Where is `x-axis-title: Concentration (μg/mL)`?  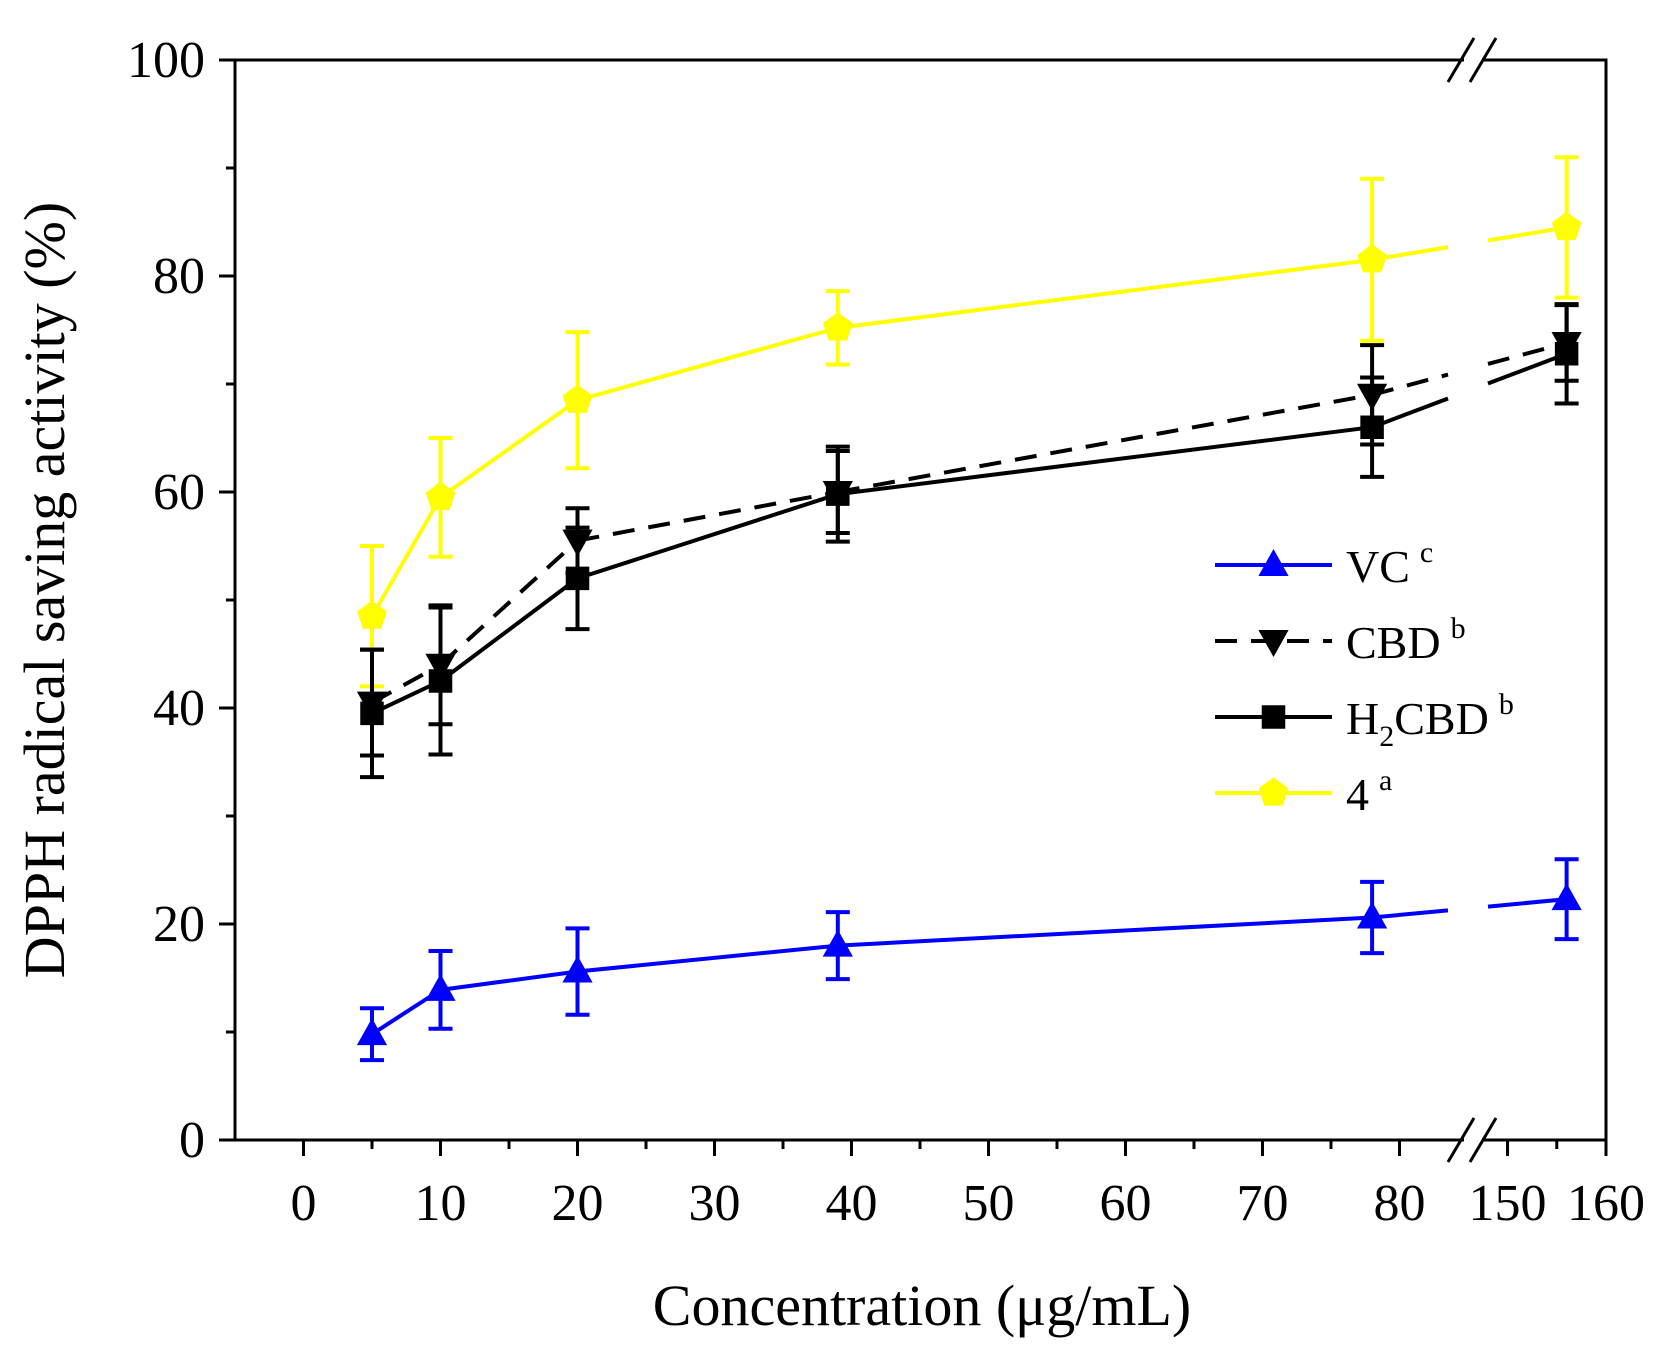 x-axis-title: Concentration (μg/mL) is located at coordinates (922, 1305).